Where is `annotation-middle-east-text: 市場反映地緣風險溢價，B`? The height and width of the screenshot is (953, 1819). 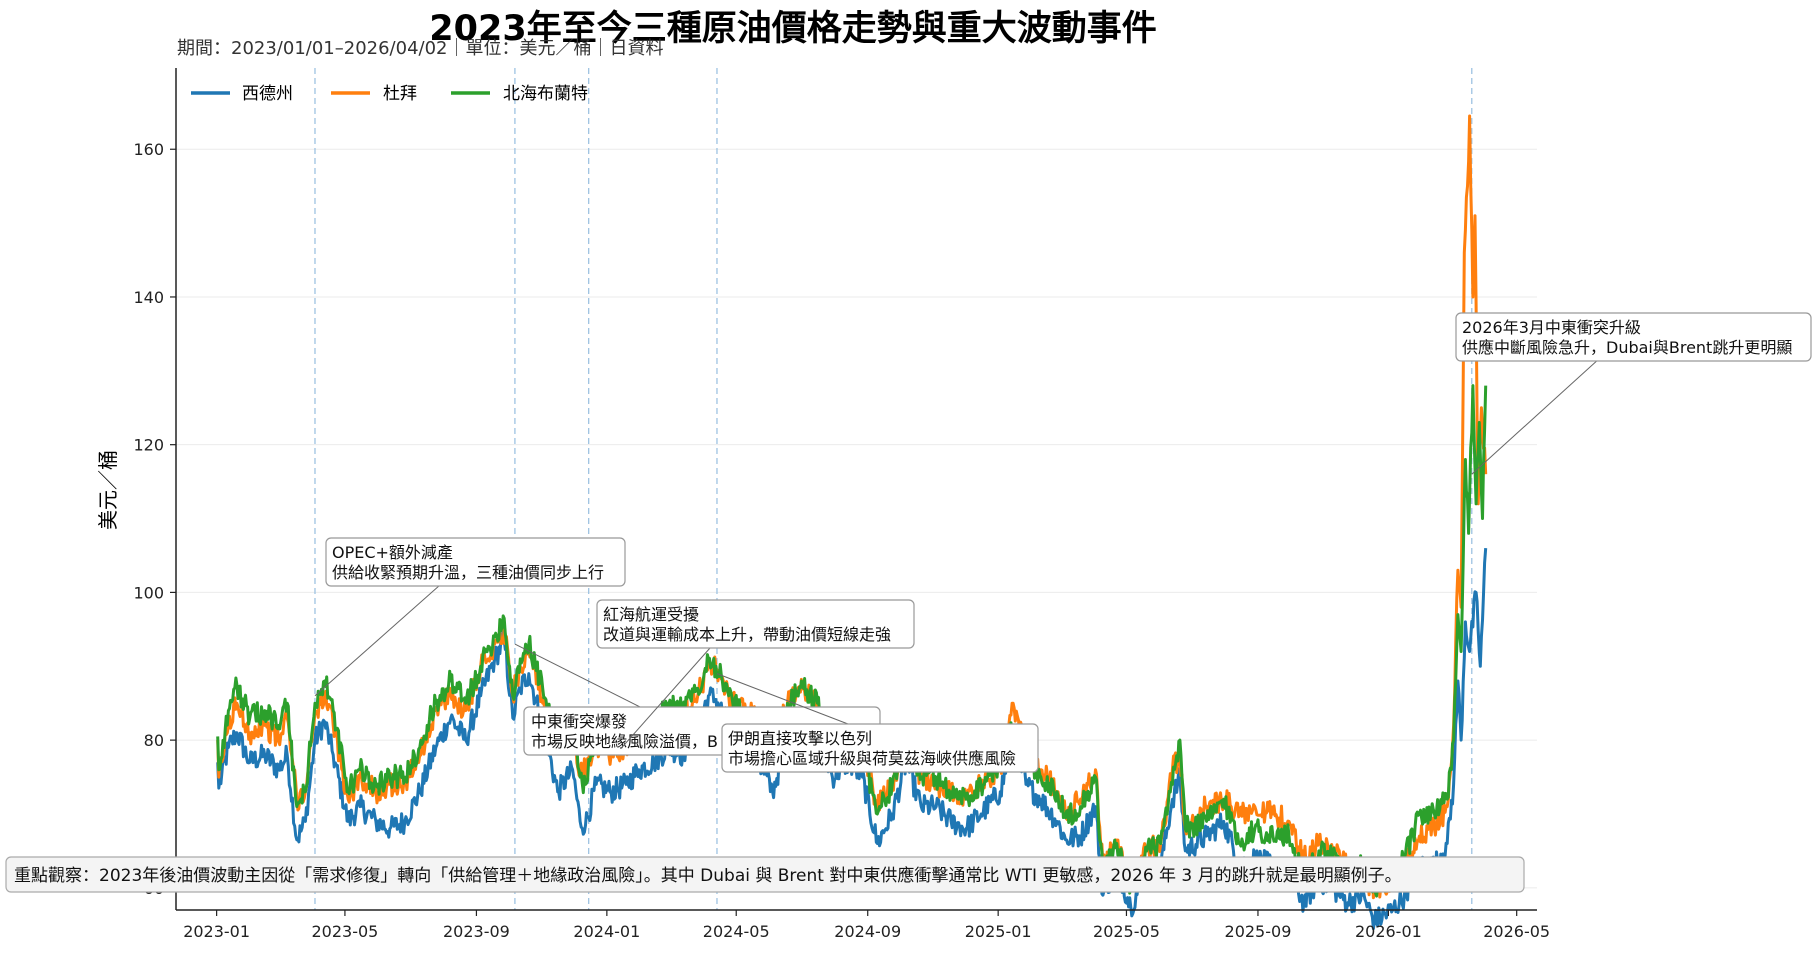
annotation-middle-east-text: 市場反映地緣風險溢價，B is located at coordinates (624, 741).